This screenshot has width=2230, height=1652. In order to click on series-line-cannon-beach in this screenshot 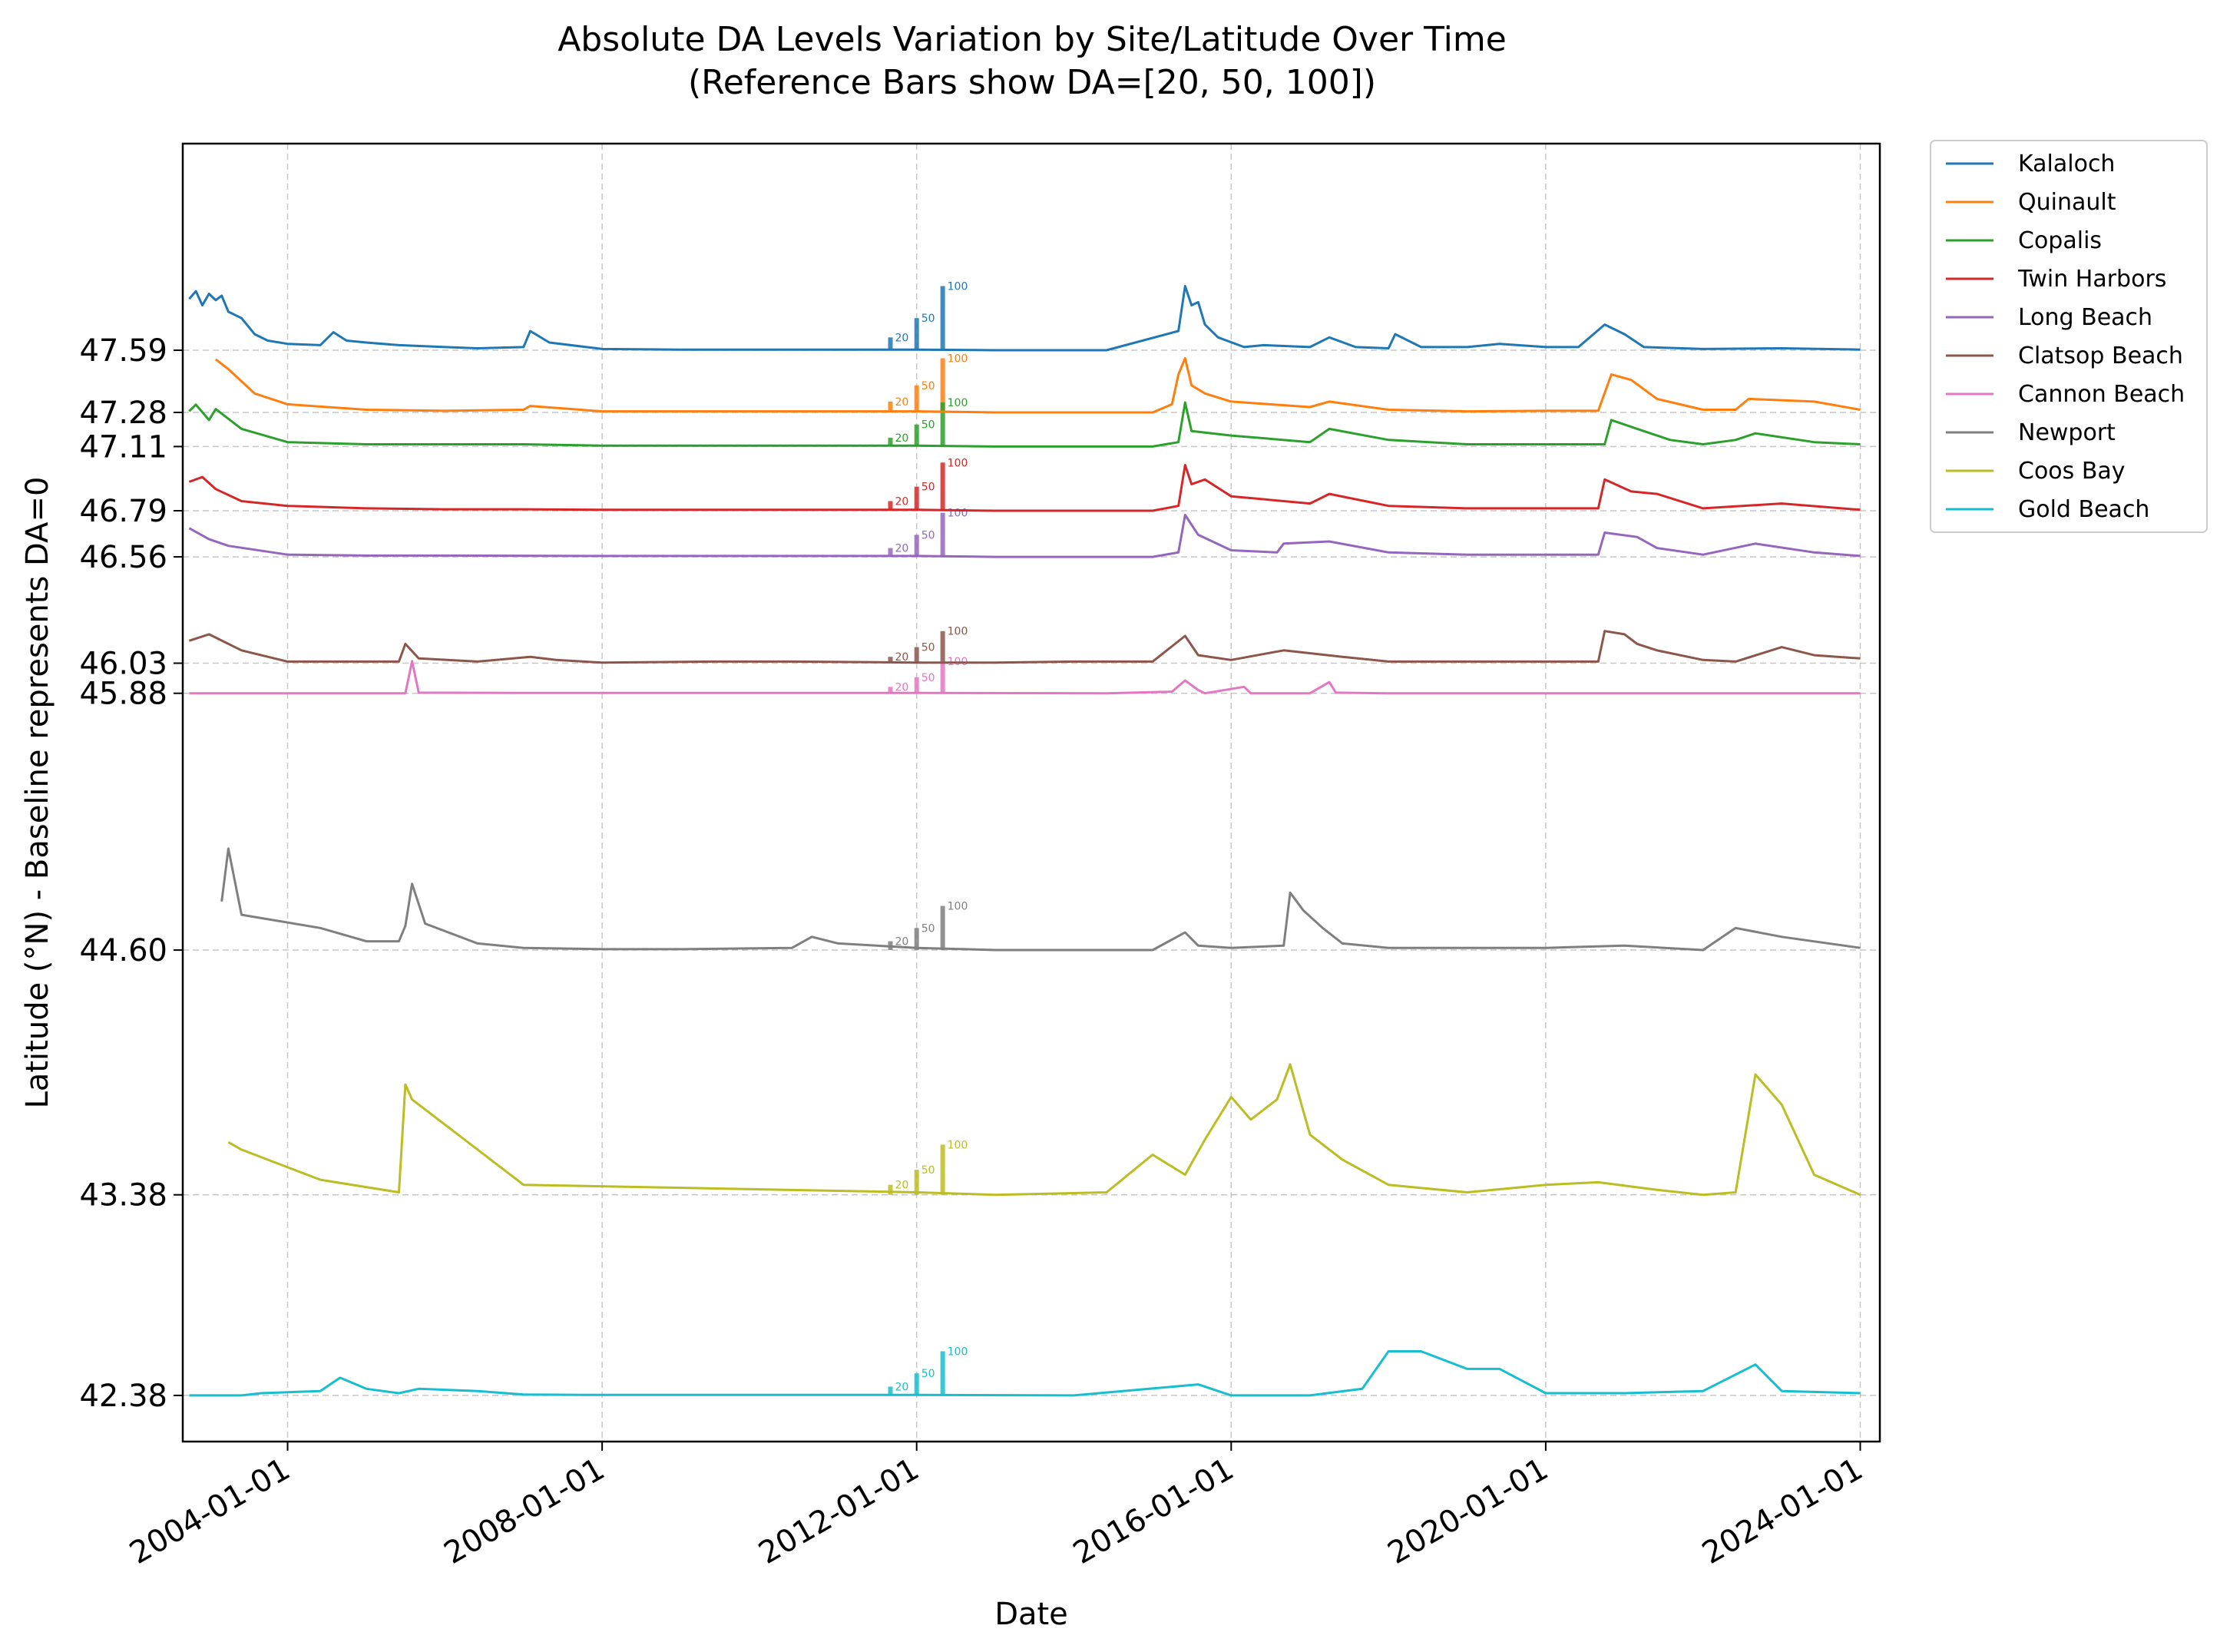, I will do `click(1025, 677)`.